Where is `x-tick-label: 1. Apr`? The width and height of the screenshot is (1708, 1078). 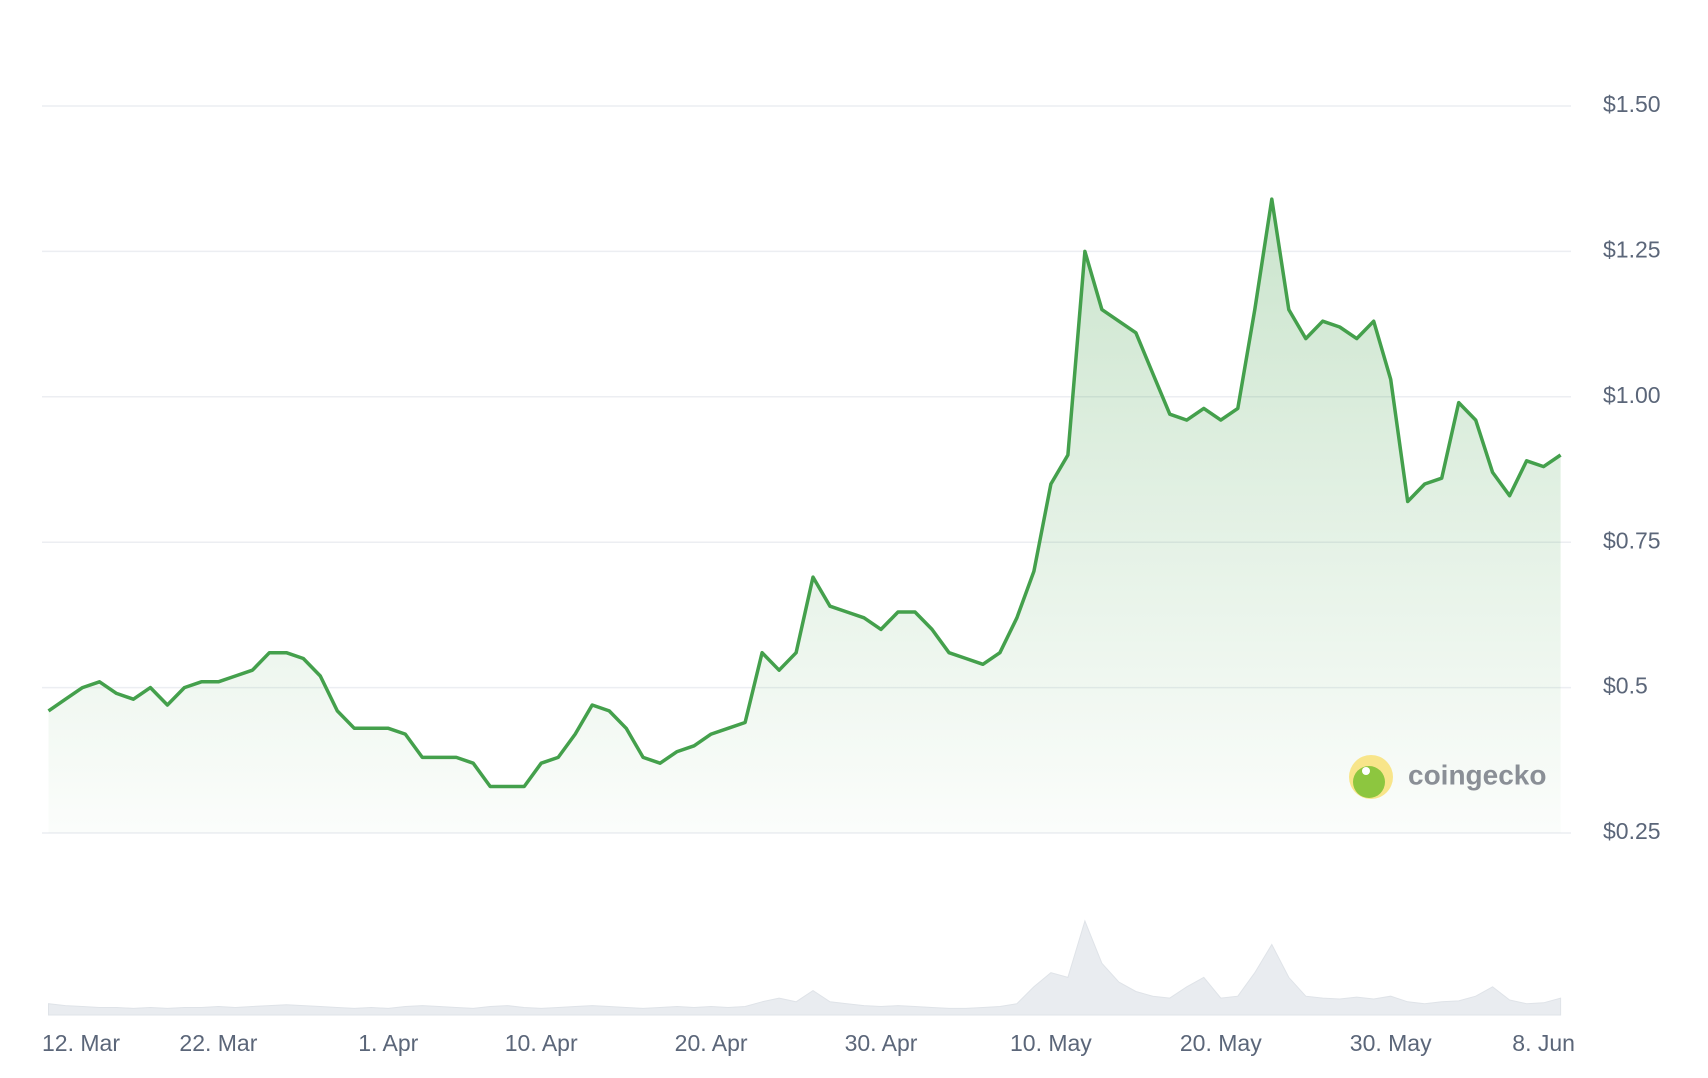
x-tick-label: 1. Apr is located at coordinates (388, 1043).